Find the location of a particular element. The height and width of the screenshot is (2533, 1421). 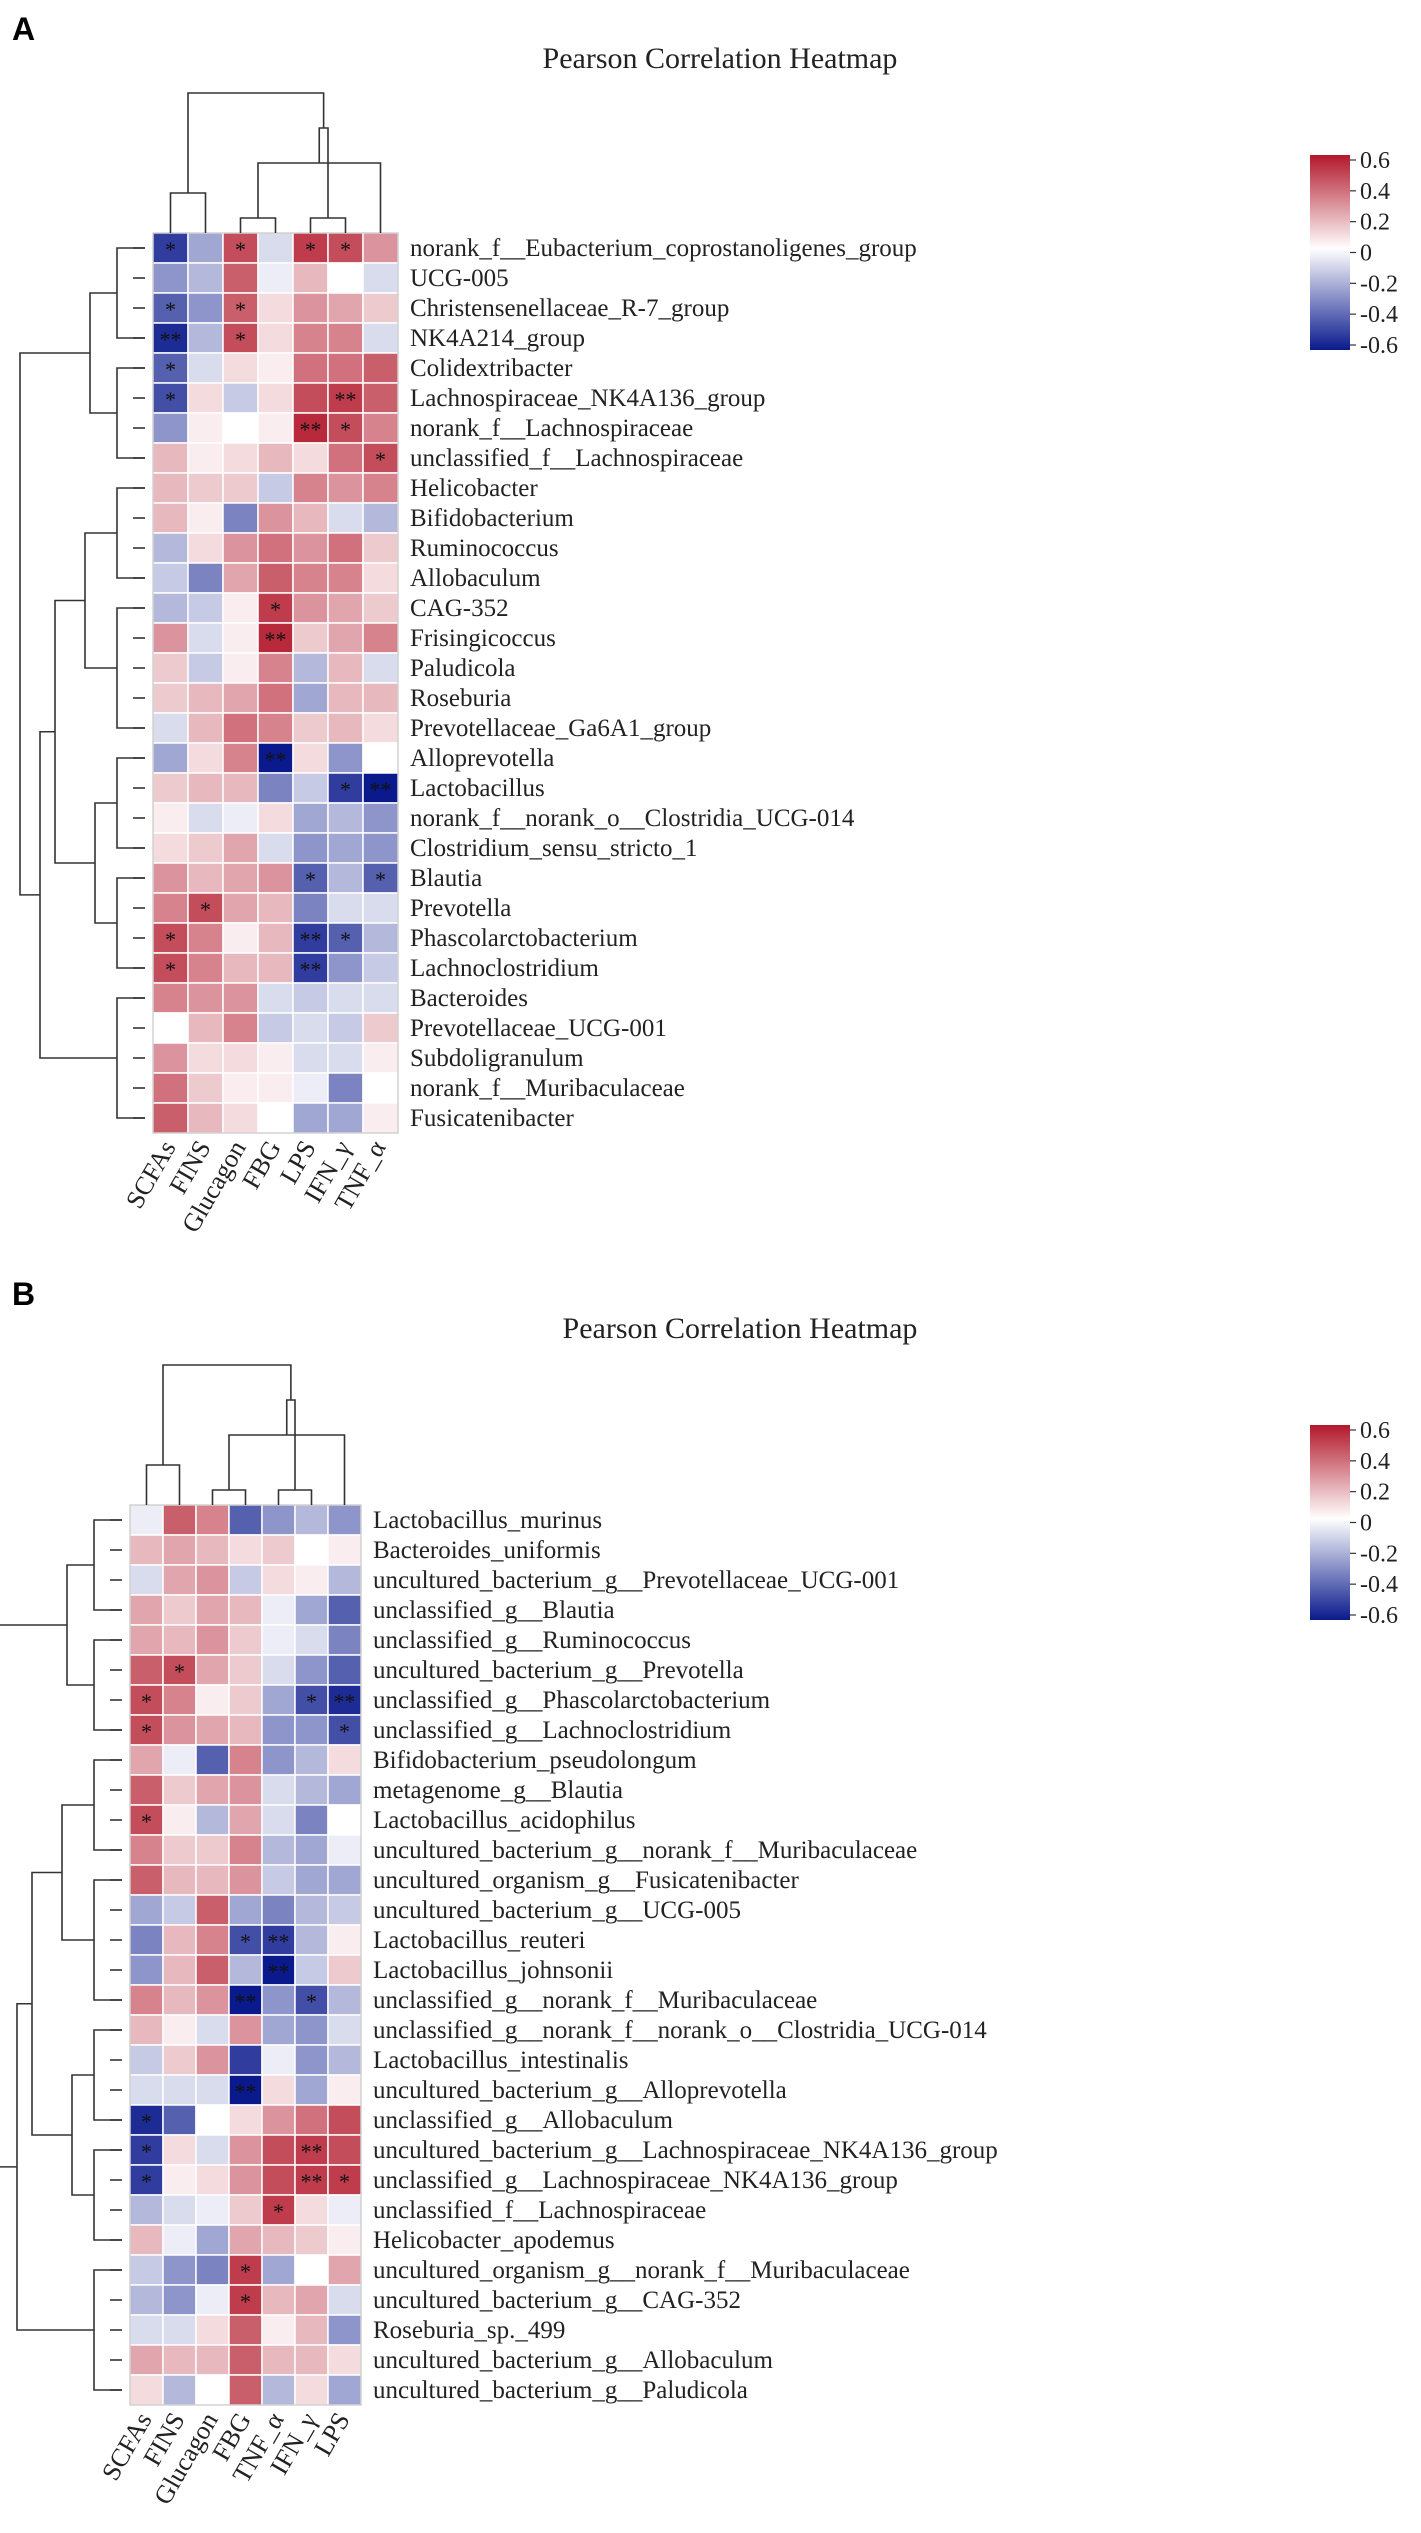

colorbar-tick-label: -0.6 is located at coordinates (1379, 1616).